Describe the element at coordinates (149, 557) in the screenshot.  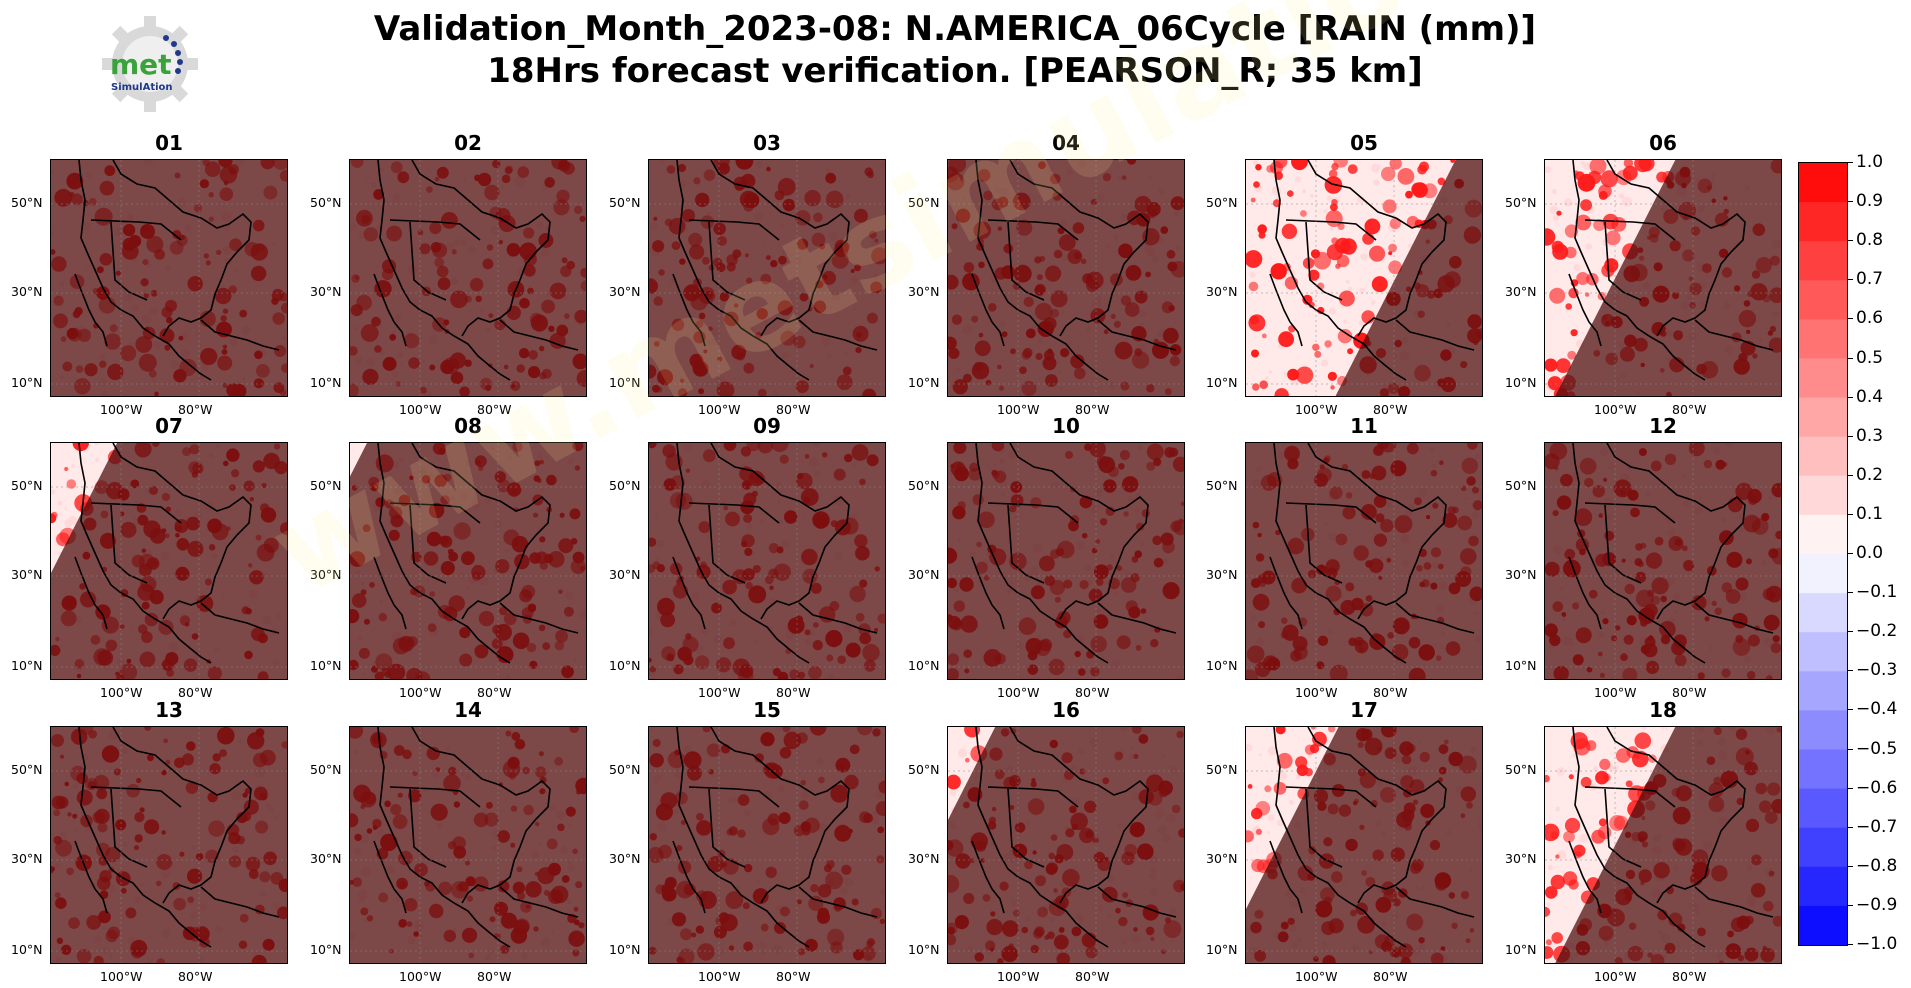
I see `map-panel-07: 07 50°N 30°N 10°N 100°W 80°W` at that location.